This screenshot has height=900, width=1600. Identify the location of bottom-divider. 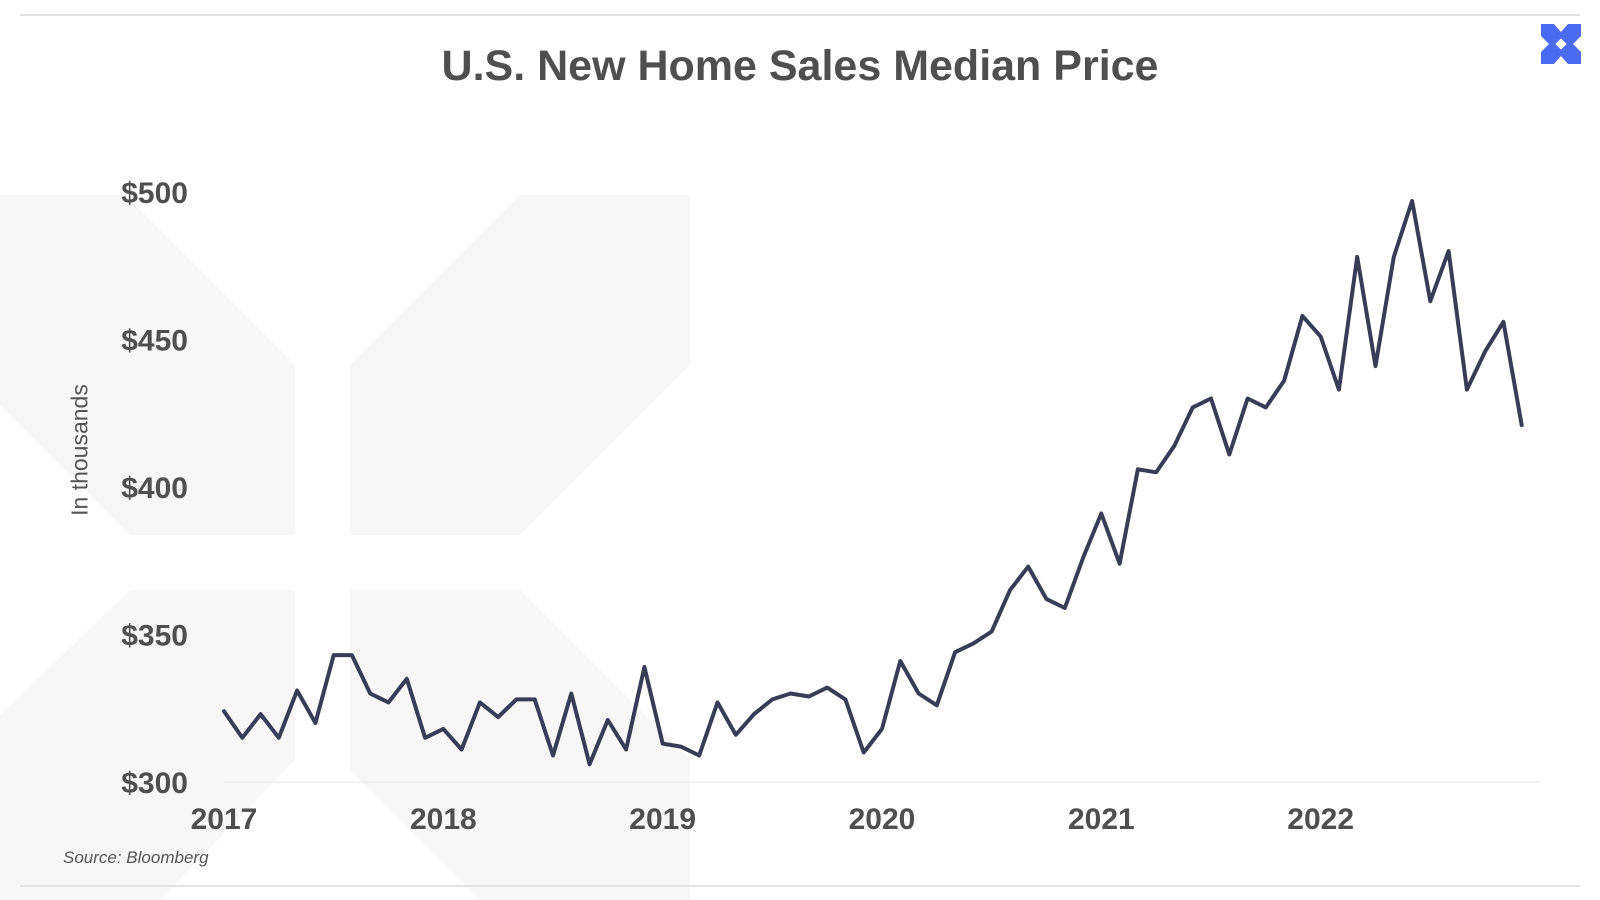
(800, 886).